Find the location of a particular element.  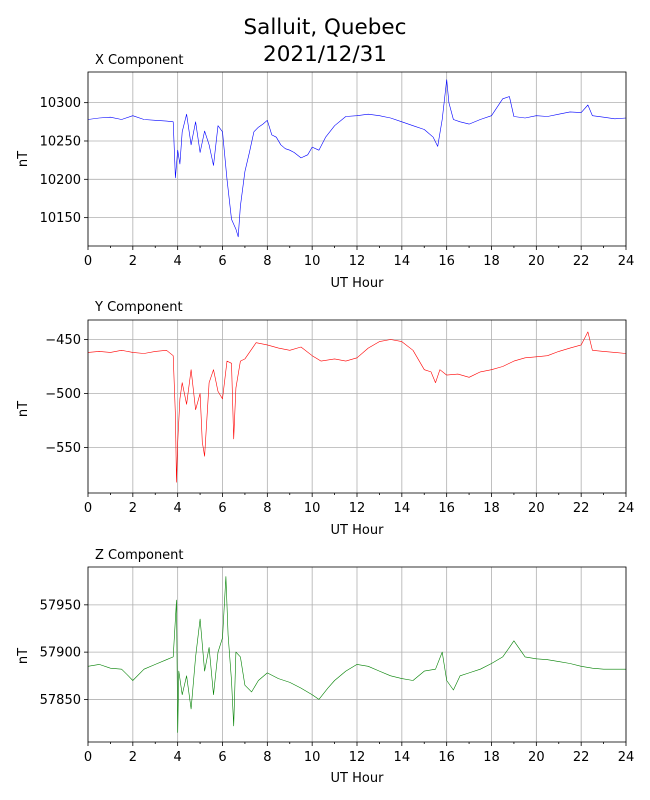

z-component-xtick-label: 8 is located at coordinates (267, 757).